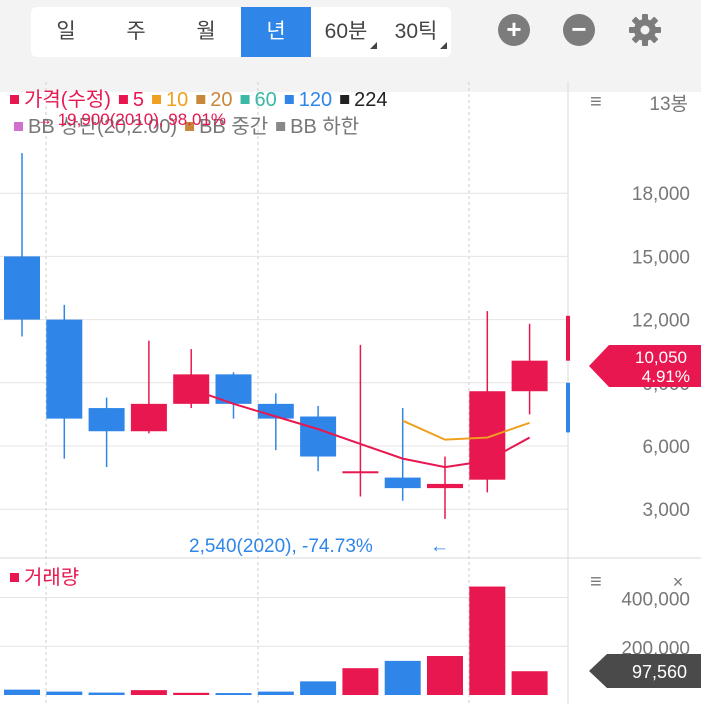 The height and width of the screenshot is (704, 701). Describe the element at coordinates (221, 100) in the screenshot. I see `legend-label: 20` at that location.